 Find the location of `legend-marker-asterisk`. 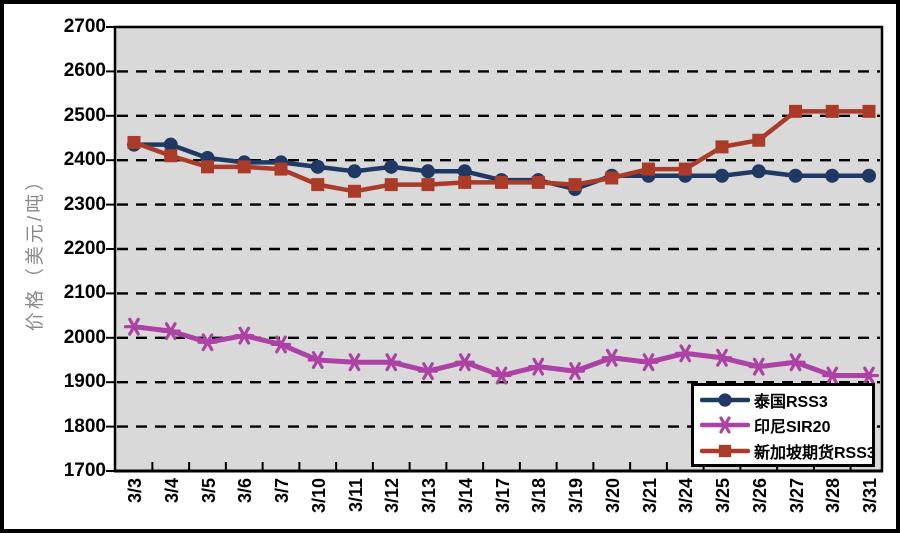

legend-marker-asterisk is located at coordinates (725, 425).